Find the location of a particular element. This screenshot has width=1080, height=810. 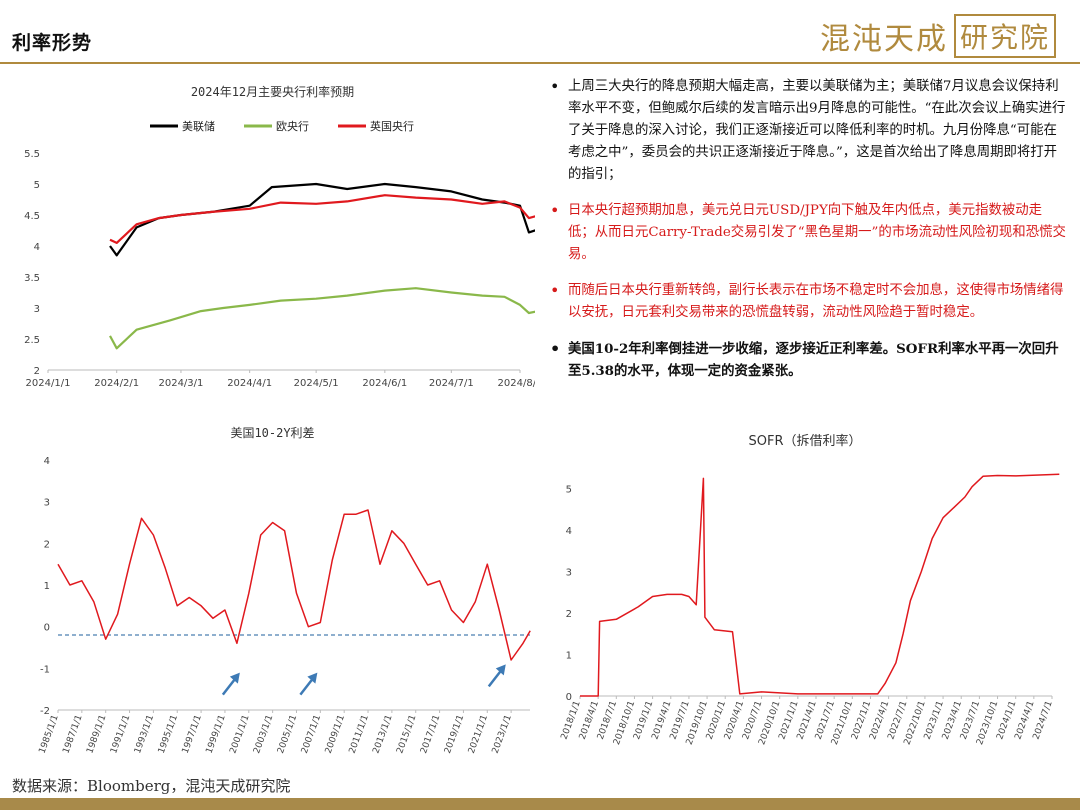

x-tick-label: 2024/3/1 is located at coordinates (180, 383).